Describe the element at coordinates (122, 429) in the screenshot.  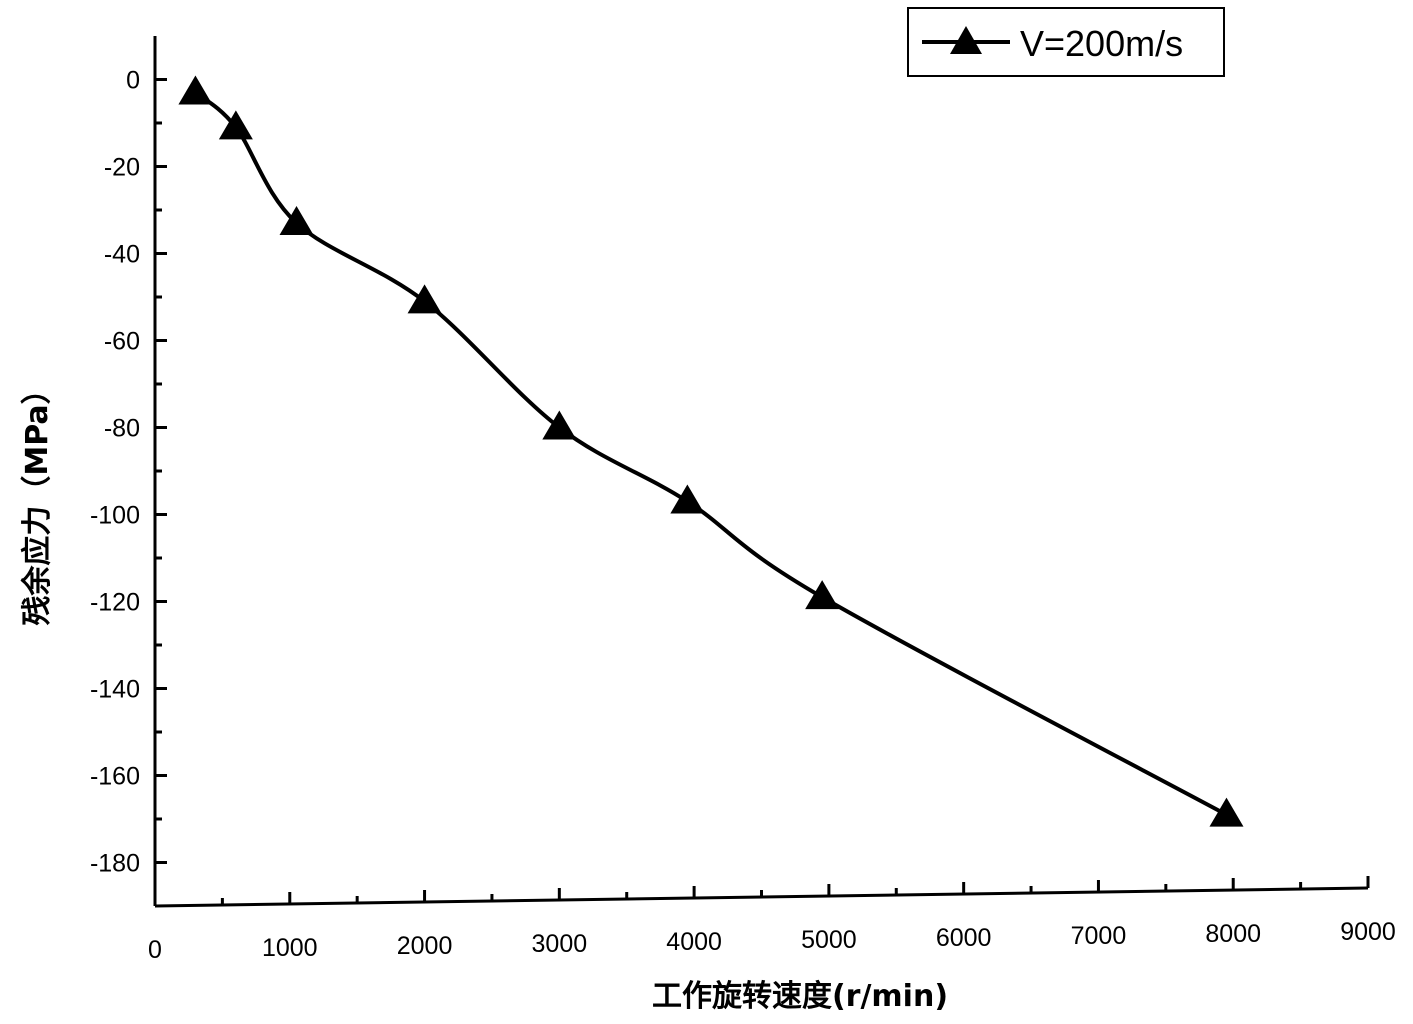
I see `y-tick-label: -80` at that location.